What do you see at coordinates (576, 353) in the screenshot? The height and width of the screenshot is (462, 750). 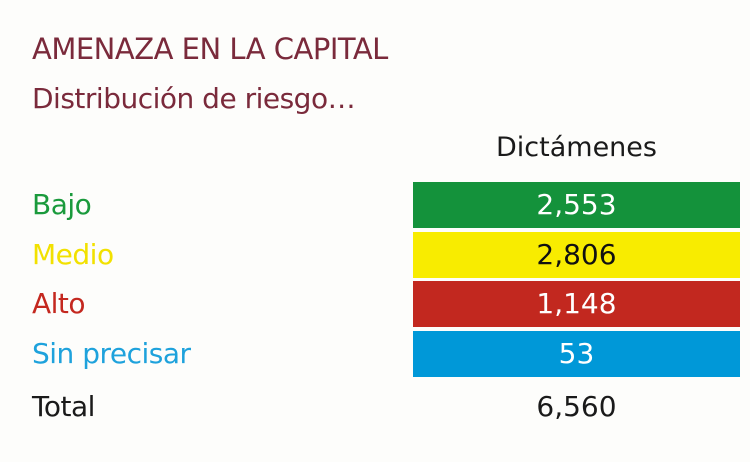 I see `value-cell: 53` at bounding box center [576, 353].